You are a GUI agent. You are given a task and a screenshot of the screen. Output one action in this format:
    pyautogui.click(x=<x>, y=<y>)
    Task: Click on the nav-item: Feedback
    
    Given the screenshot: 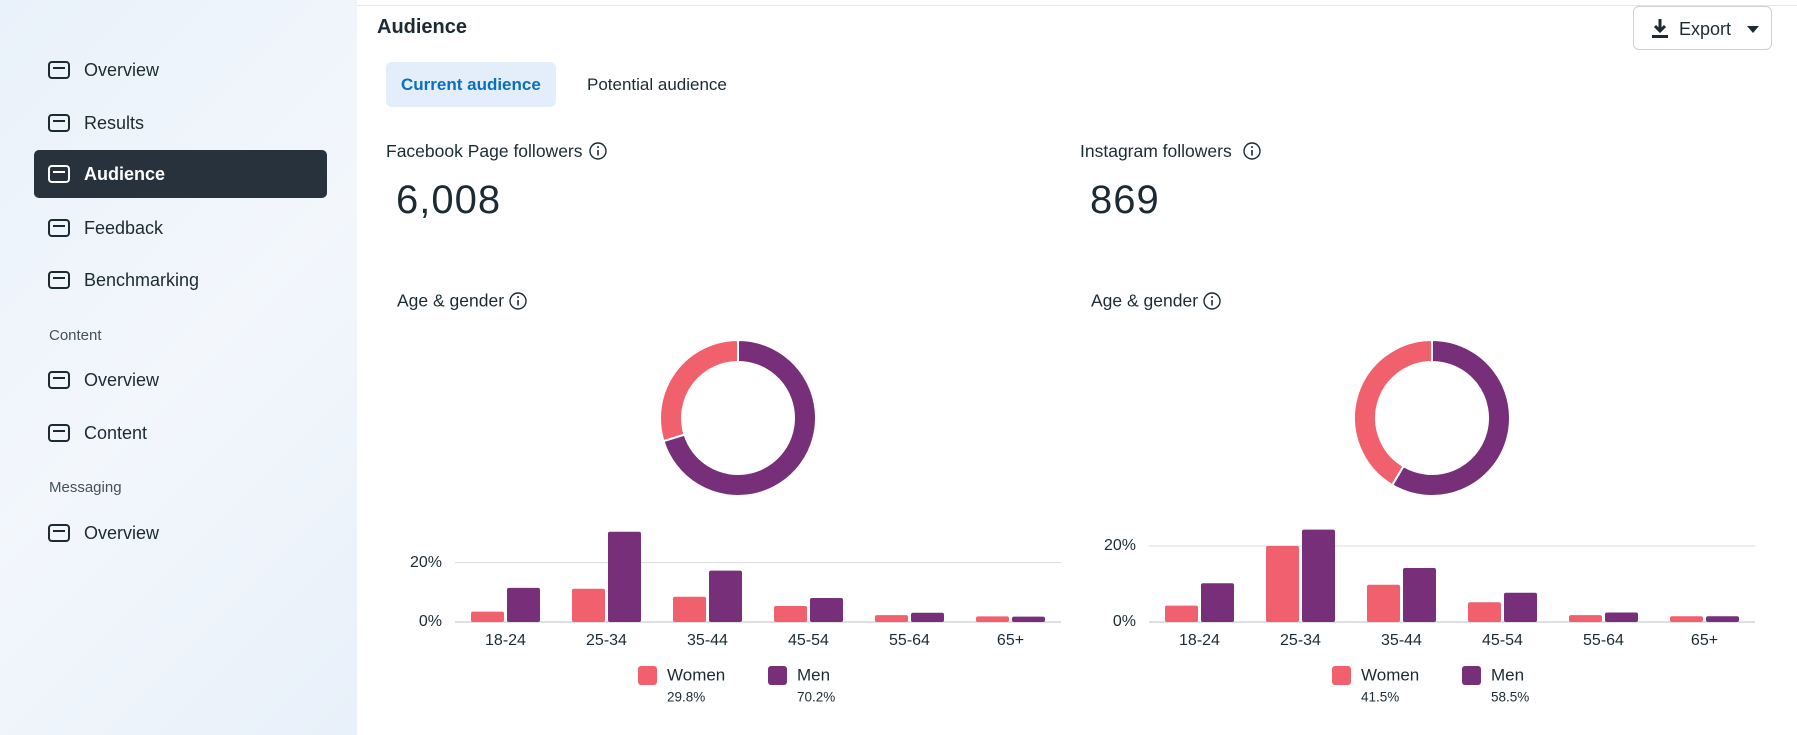 What is the action you would take?
    pyautogui.click(x=180, y=228)
    